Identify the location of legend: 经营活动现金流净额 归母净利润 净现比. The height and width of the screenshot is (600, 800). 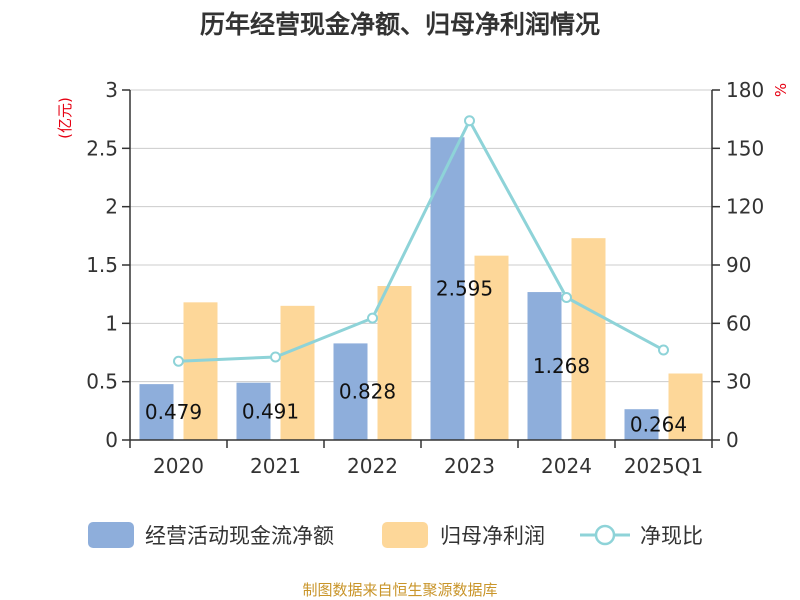
(395, 535).